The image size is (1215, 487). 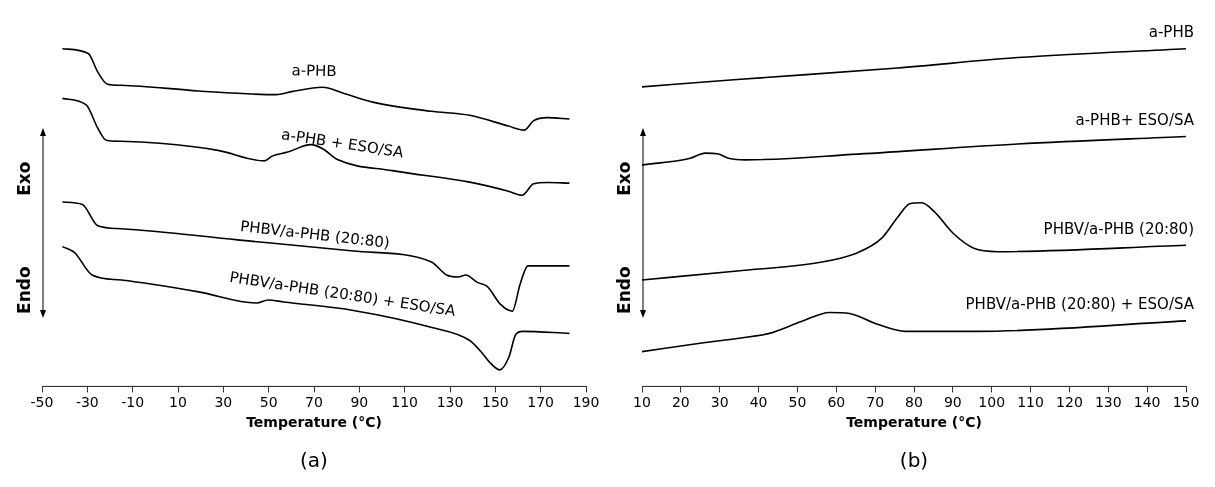 What do you see at coordinates (1118, 228) in the screenshot?
I see `series-label: PHBV/a-PHB (20:80)` at bounding box center [1118, 228].